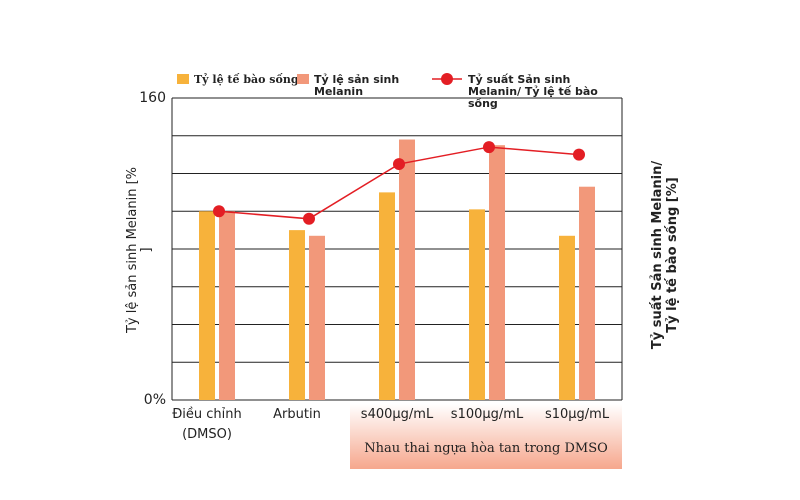 This screenshot has width=800, height=500. I want to click on x-tick-label: s10μg/mL, so click(577, 414).